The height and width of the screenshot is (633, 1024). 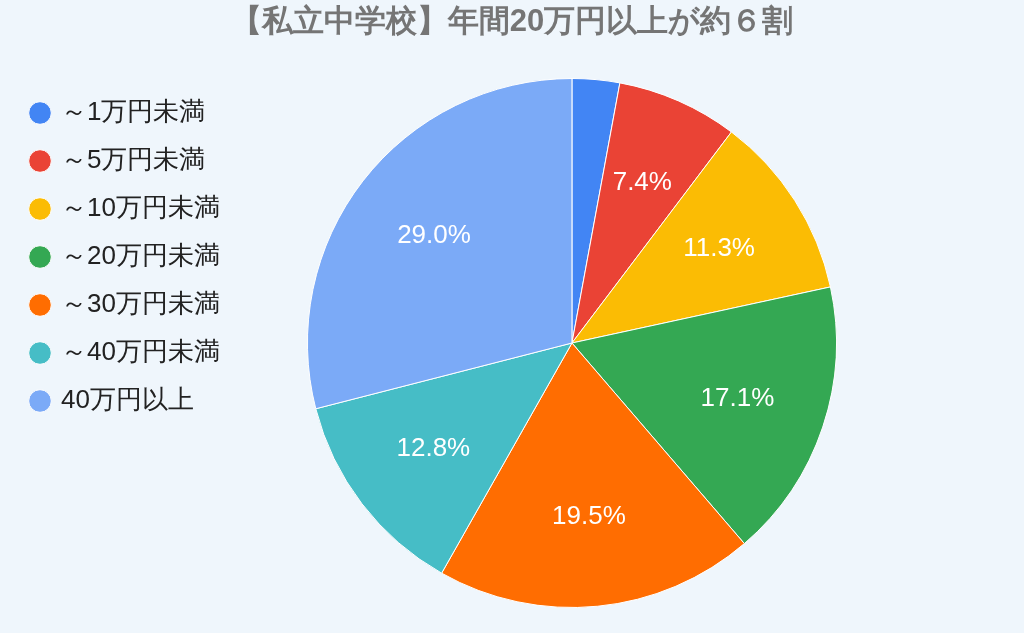 What do you see at coordinates (140, 207) in the screenshot?
I see `legend-label: ～10万円未満` at bounding box center [140, 207].